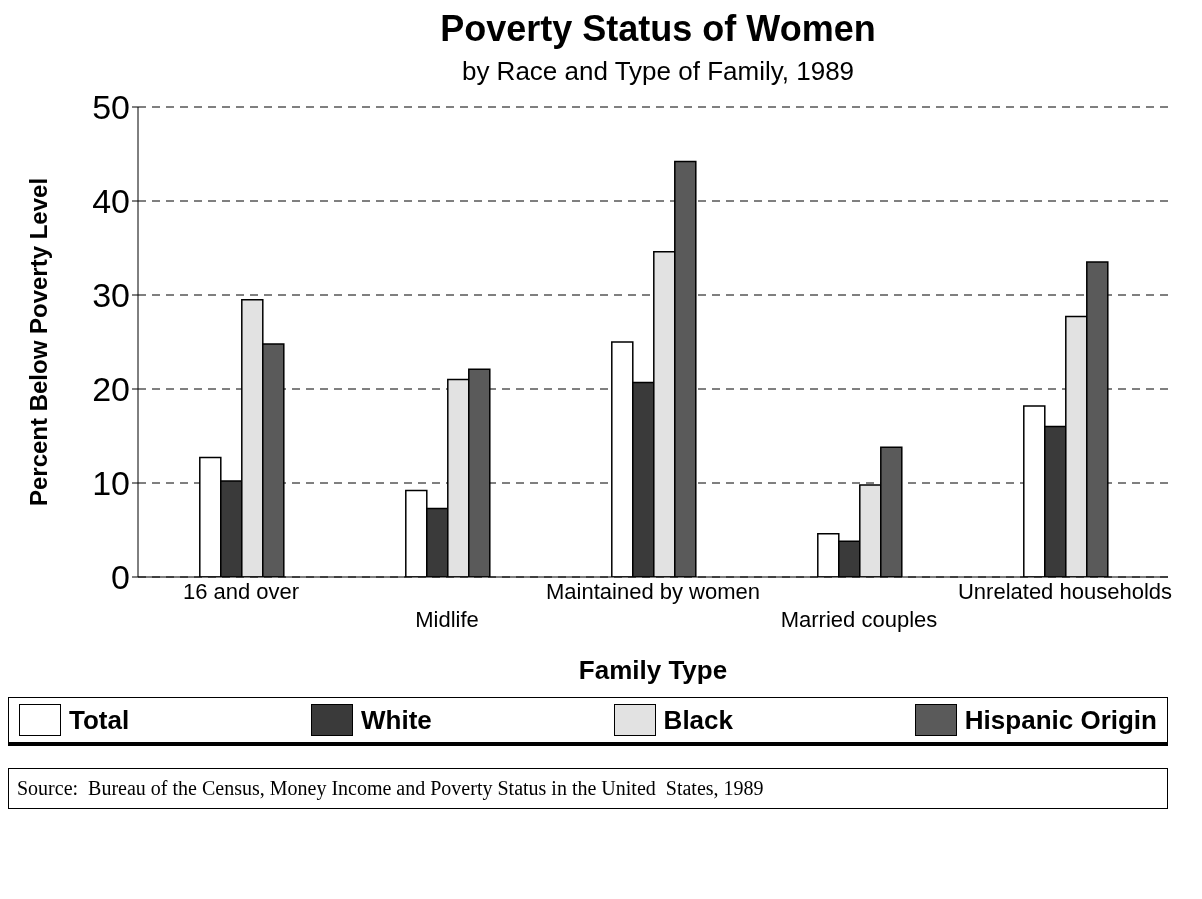 Image resolution: width=1202 pixels, height=899 pixels. I want to click on y-tick-label: 20, so click(111, 389).